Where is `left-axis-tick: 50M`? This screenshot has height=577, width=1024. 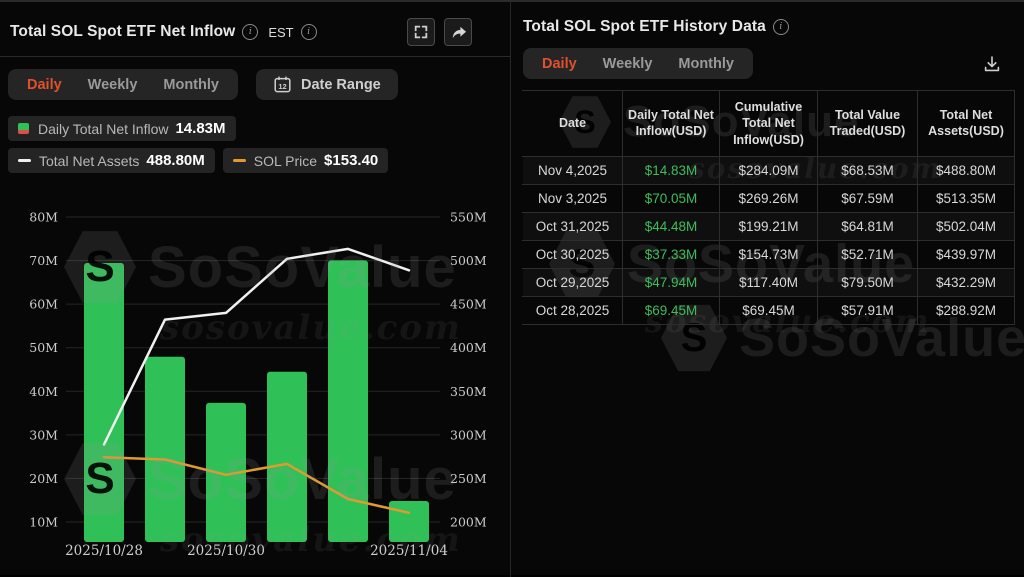 left-axis-tick: 50M is located at coordinates (43, 347).